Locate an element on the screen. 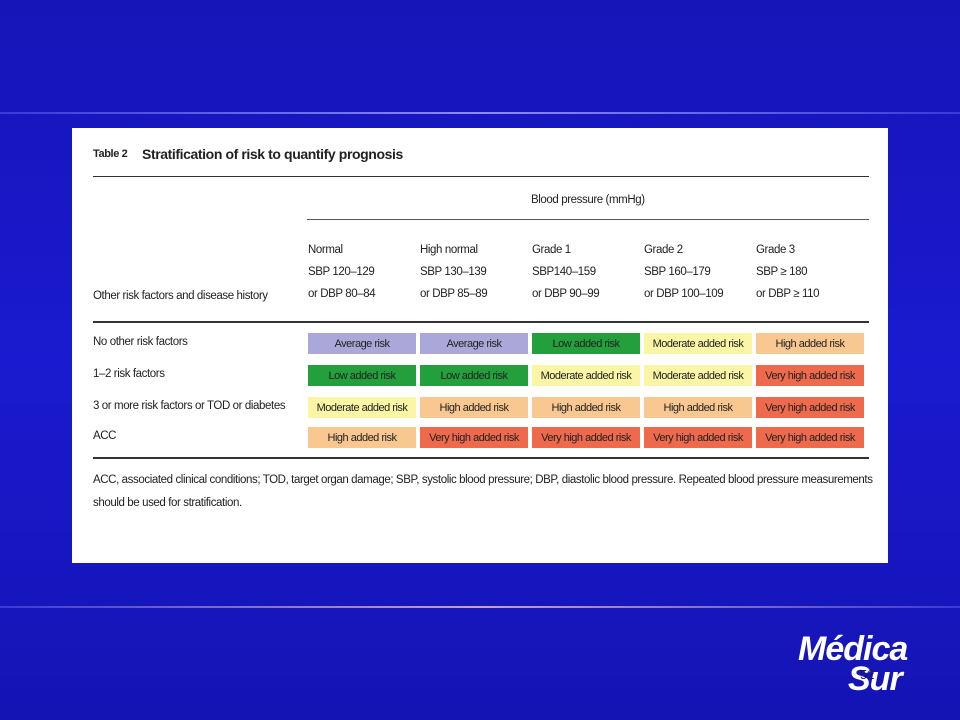 The height and width of the screenshot is (720, 960). column-header: Grade 2 is located at coordinates (663, 250).